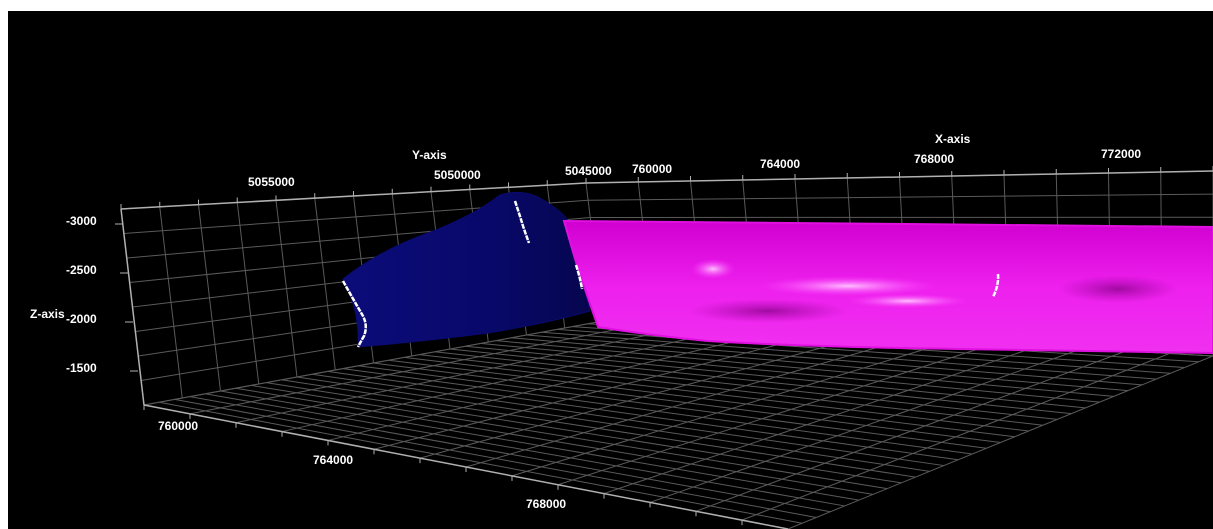  What do you see at coordinates (1121, 154) in the screenshot?
I see `x-tick-label: 772000` at bounding box center [1121, 154].